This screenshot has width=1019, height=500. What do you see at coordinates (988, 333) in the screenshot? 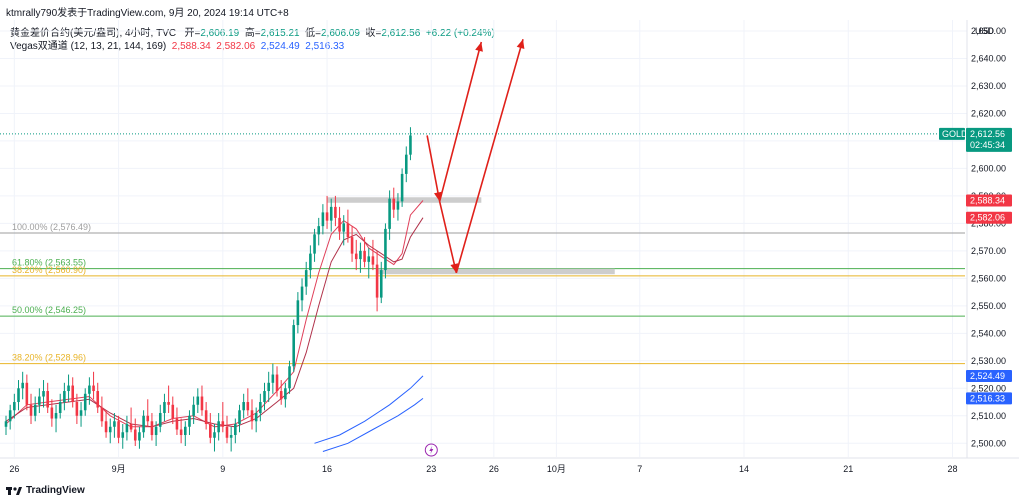
I see `y-tick-label: 2,540.00` at bounding box center [988, 333].